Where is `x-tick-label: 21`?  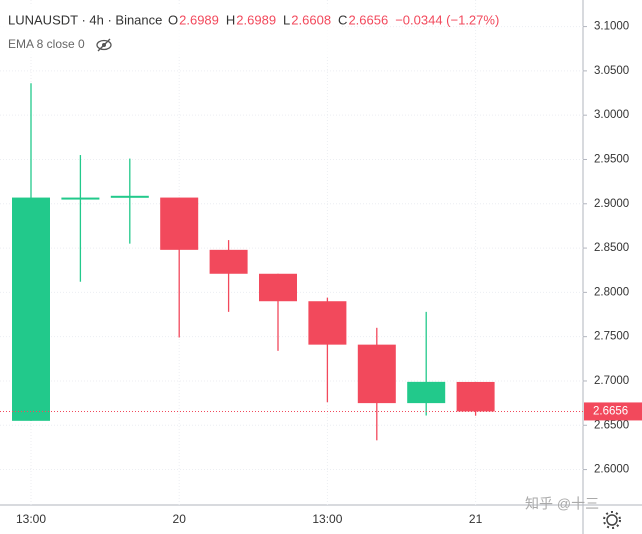
x-tick-label: 21 is located at coordinates (476, 519).